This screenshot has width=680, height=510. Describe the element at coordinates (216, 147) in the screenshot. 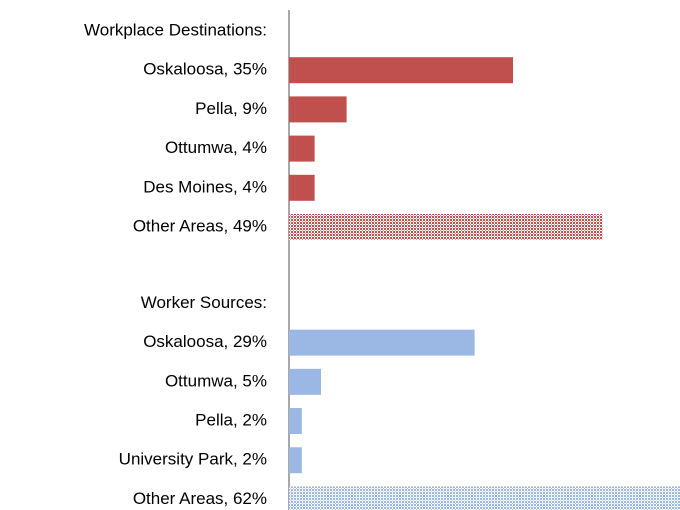

I see `category-label: Ottumwa, 4%` at that location.